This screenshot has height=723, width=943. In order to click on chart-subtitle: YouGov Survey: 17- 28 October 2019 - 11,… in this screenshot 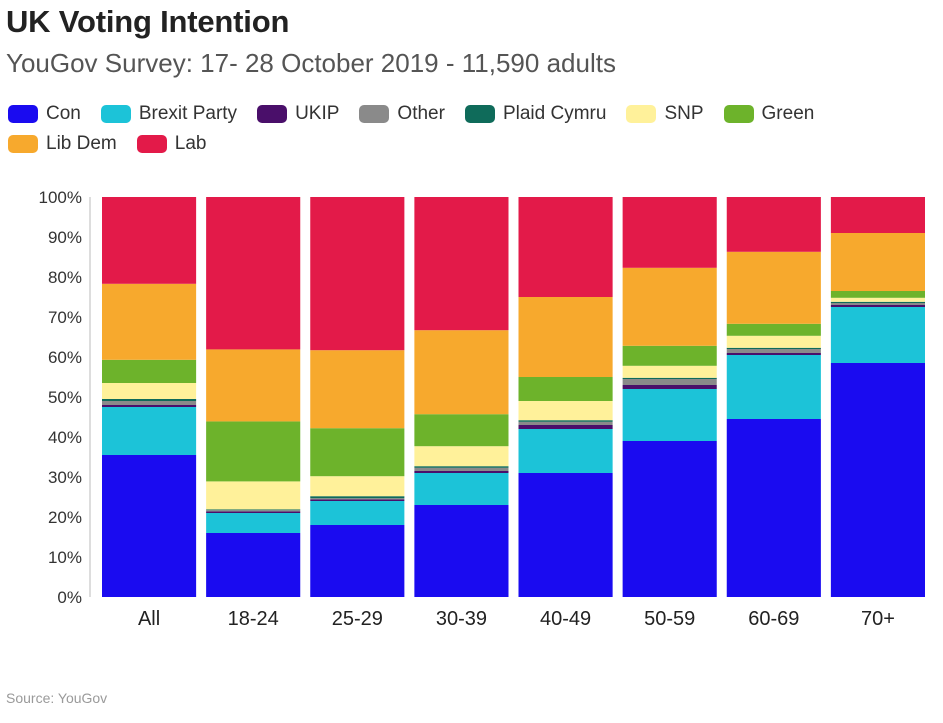, I will do `click(311, 63)`.